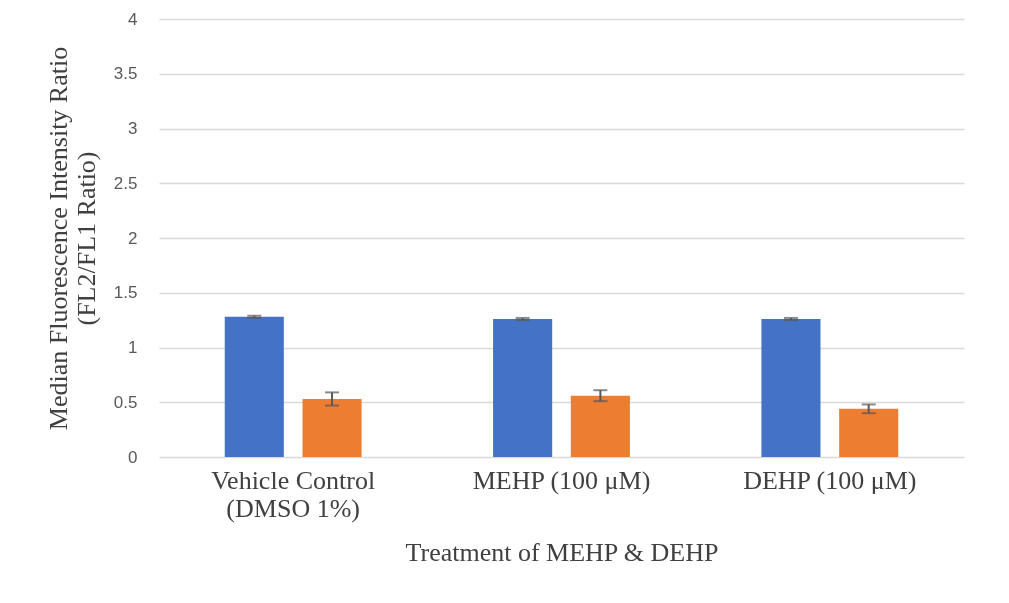 The width and height of the screenshot is (1009, 603). I want to click on y-tick-label: 2, so click(133, 238).